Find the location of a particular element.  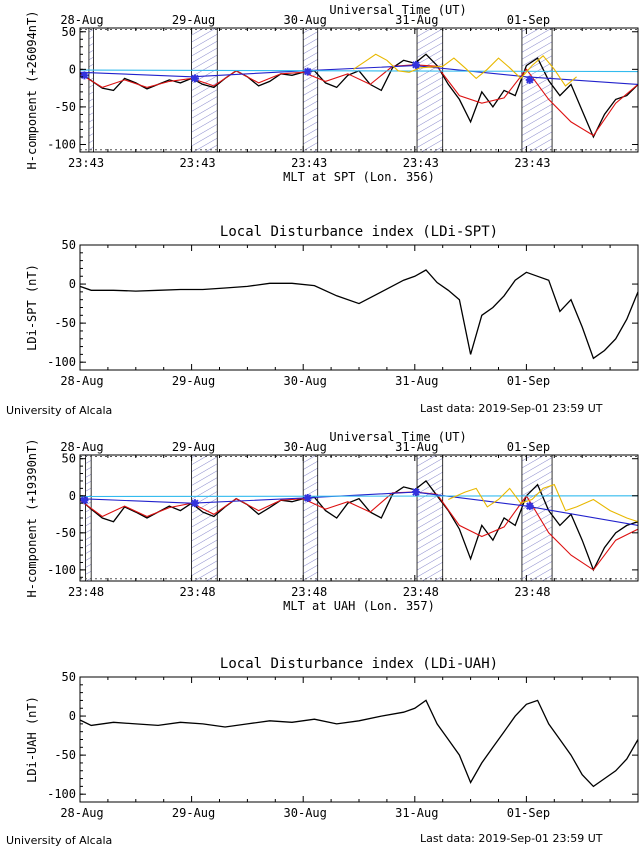

y-axis-label: H-component (+19390nT) is located at coordinates (32, 518).